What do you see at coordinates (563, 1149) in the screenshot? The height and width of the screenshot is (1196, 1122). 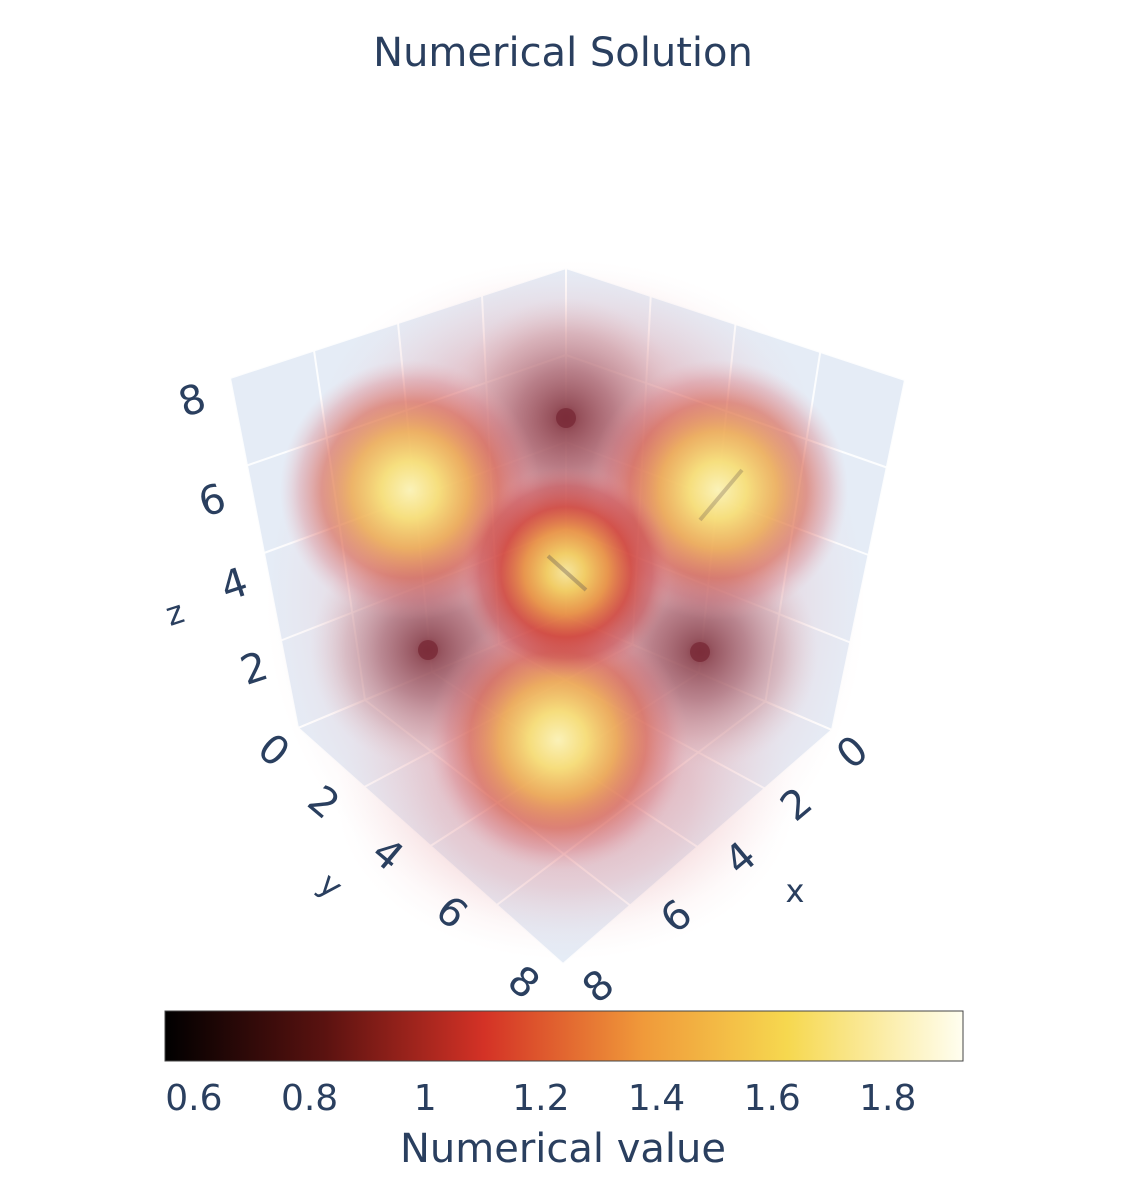 I see `colorbar-title: Numerical value` at bounding box center [563, 1149].